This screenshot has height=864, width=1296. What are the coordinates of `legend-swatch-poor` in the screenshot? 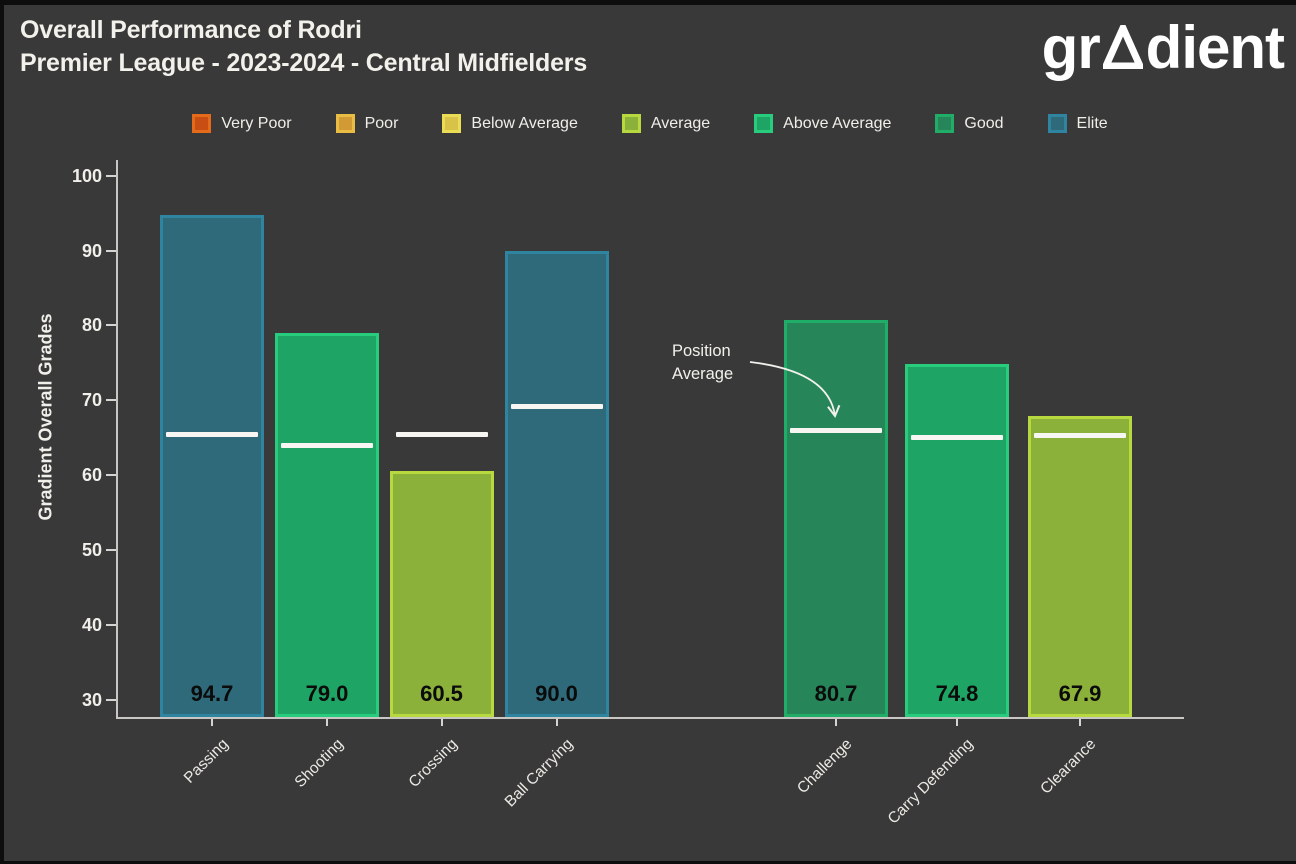 It's located at (345, 123).